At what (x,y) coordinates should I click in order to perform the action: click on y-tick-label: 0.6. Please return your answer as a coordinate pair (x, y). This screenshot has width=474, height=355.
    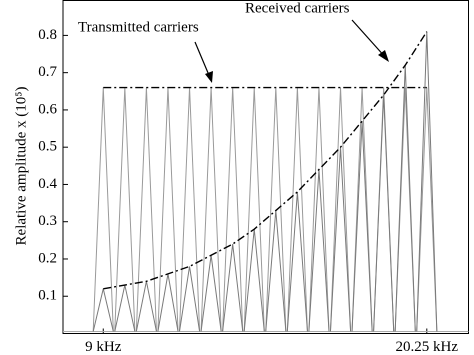
    Looking at the image, I should click on (47, 109).